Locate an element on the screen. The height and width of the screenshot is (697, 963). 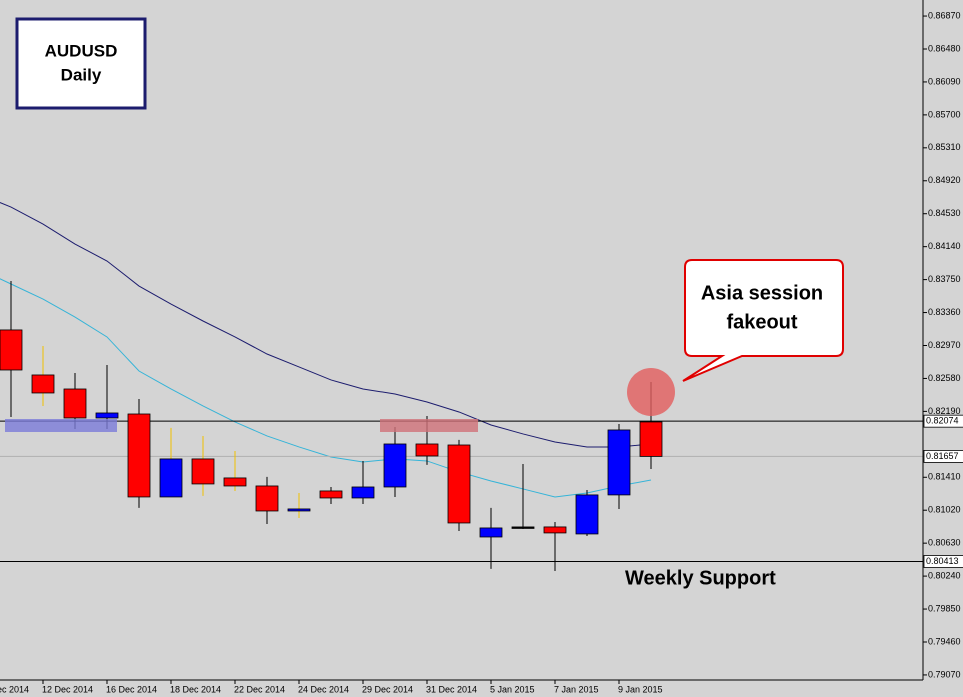
x-tick-label: 24 Dec 2014 is located at coordinates (323, 689).